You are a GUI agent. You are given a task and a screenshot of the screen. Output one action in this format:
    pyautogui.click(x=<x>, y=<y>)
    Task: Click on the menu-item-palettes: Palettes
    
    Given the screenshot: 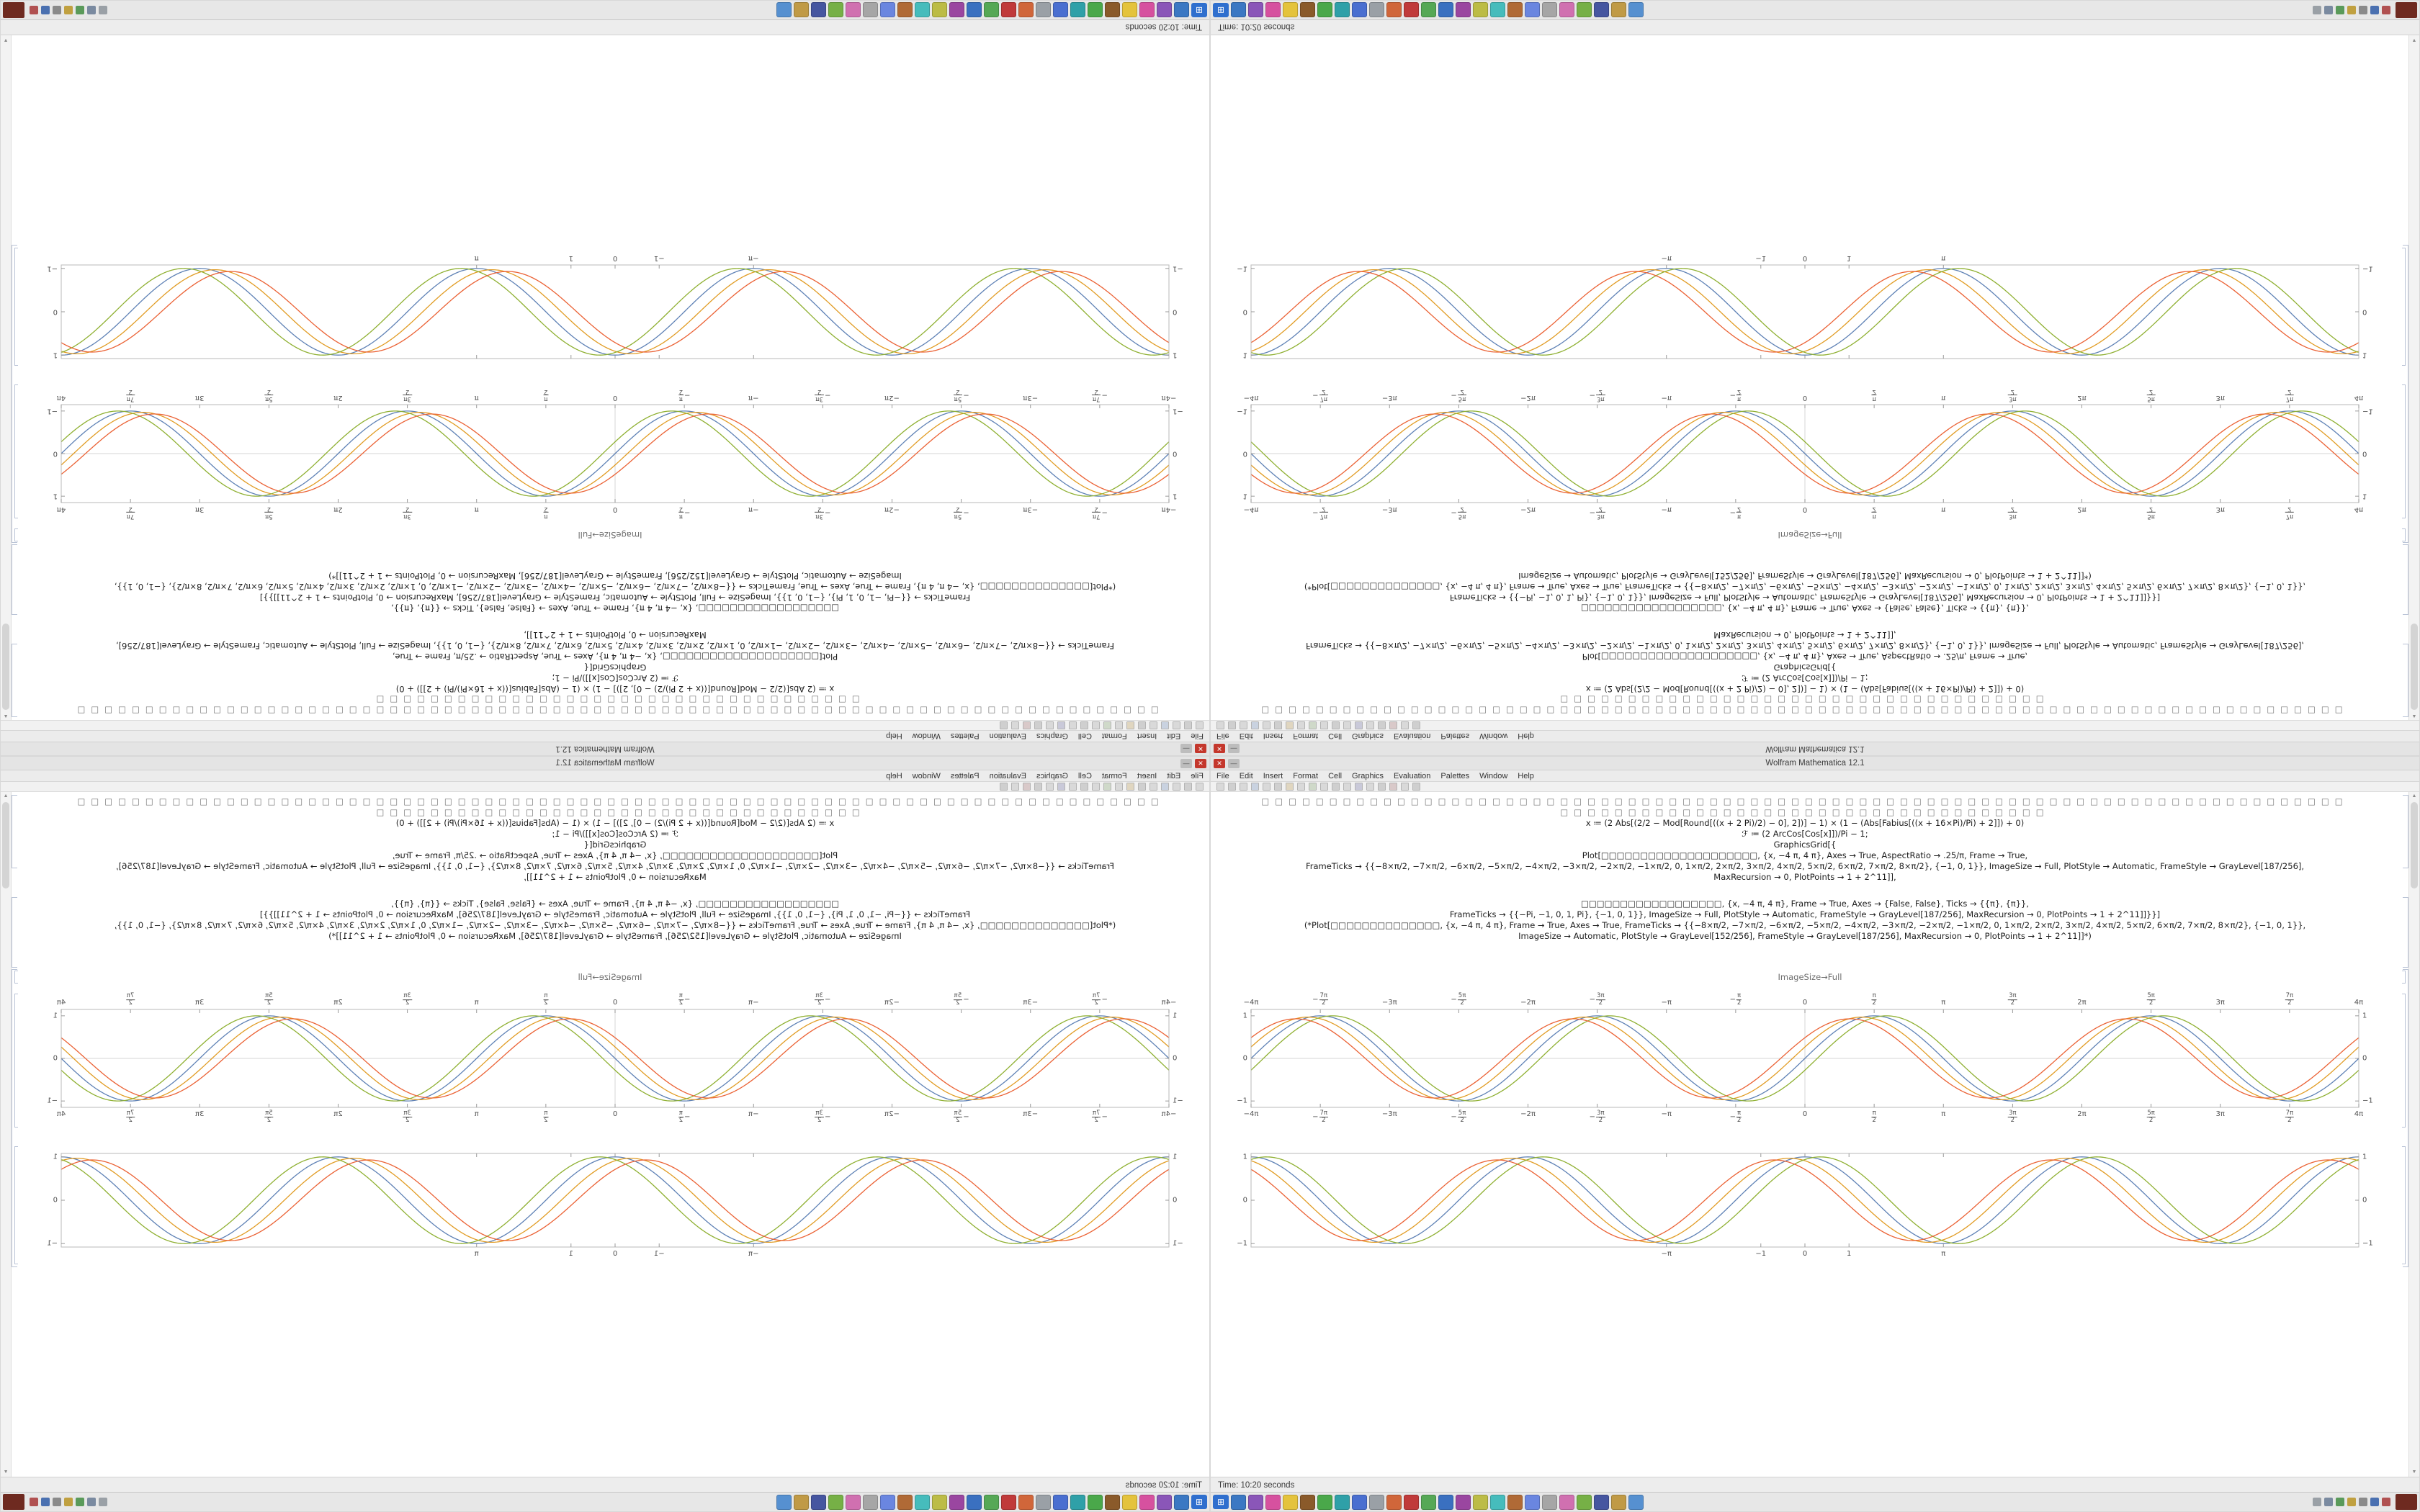 What is the action you would take?
    pyautogui.click(x=965, y=736)
    